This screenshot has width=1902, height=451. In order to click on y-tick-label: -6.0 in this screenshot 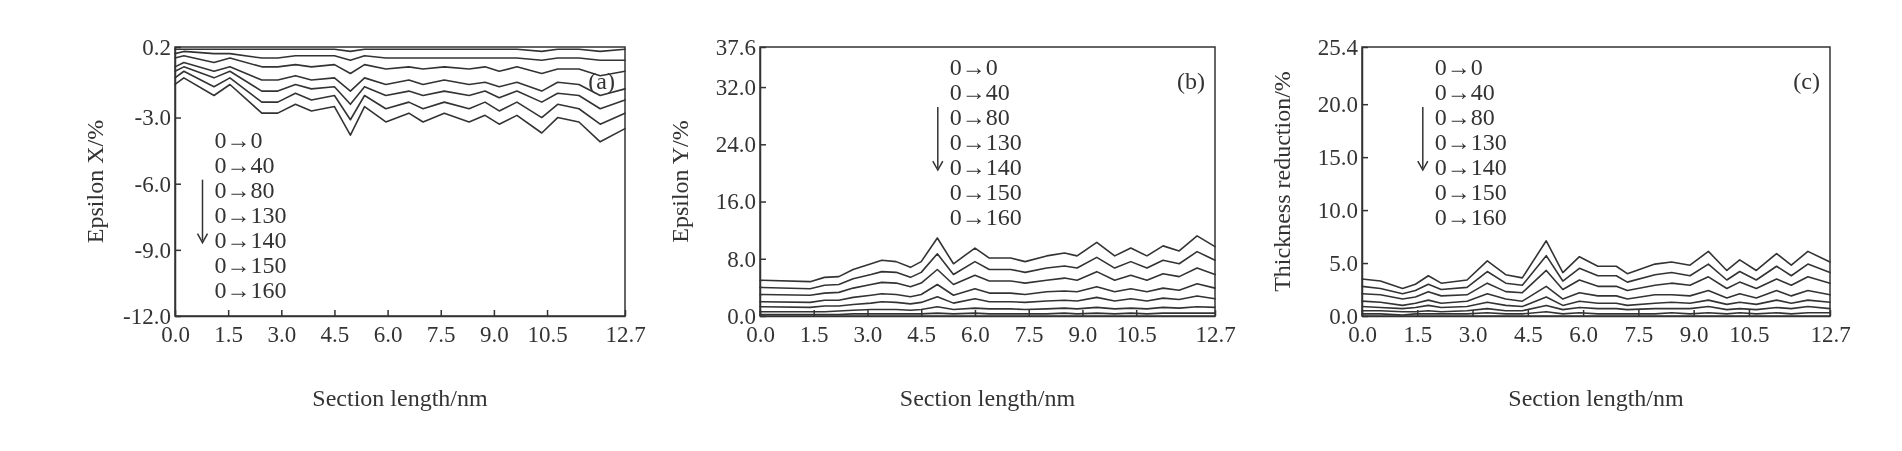, I will do `click(152, 184)`.